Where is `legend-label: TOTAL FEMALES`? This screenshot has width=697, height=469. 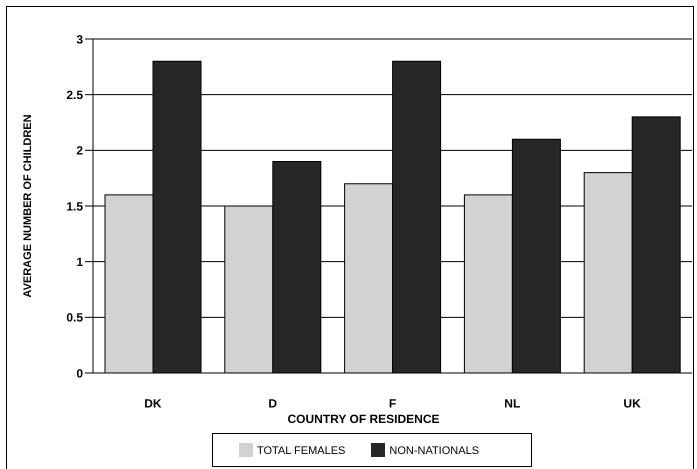
legend-label: TOTAL FEMALES is located at coordinates (301, 451).